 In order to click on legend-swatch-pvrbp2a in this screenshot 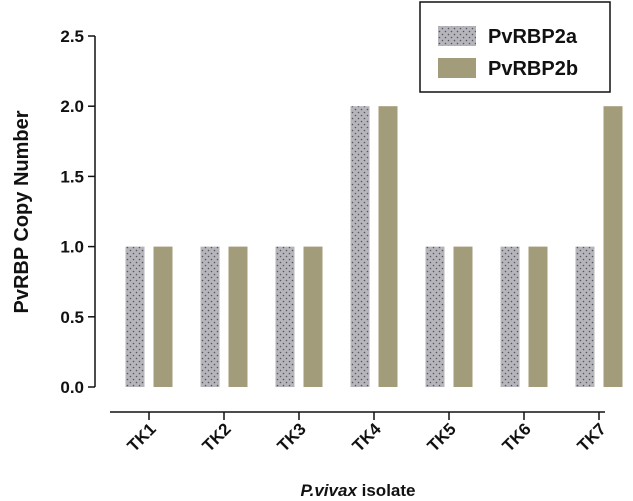, I will do `click(457, 36)`.